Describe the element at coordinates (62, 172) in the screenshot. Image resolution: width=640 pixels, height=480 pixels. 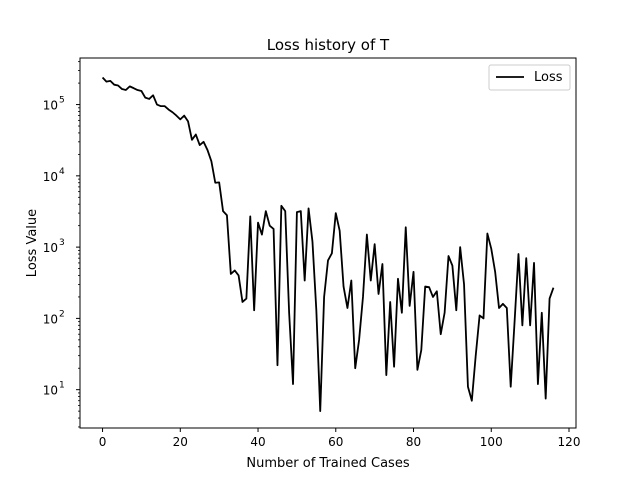
I see `y-tick-exponent: 4` at that location.